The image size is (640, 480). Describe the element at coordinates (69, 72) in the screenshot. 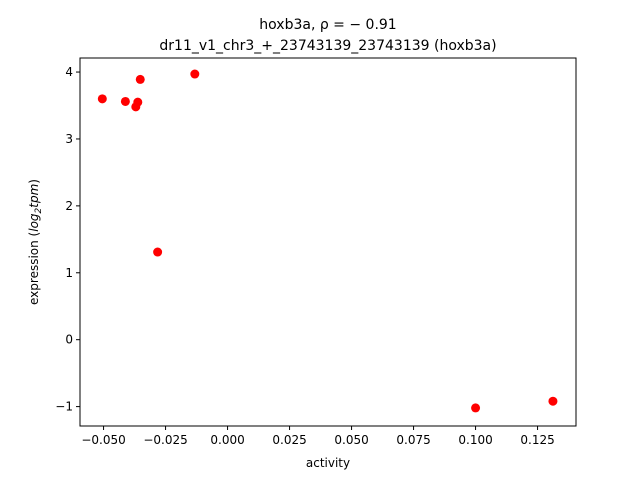

I see `y-tick-label: 4` at that location.